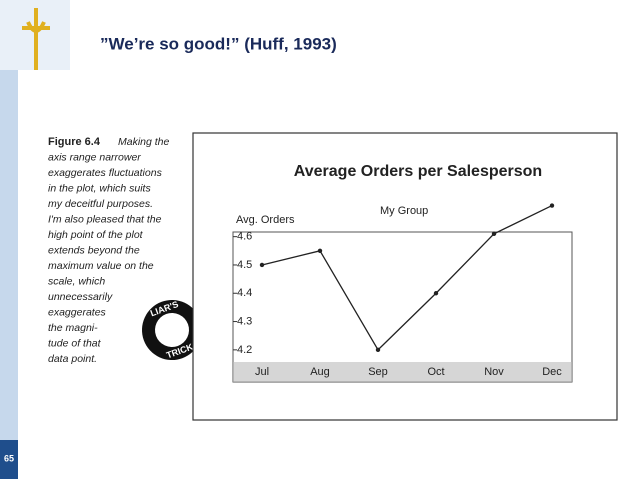  I want to click on y-tick-label: 4.5, so click(244, 265).